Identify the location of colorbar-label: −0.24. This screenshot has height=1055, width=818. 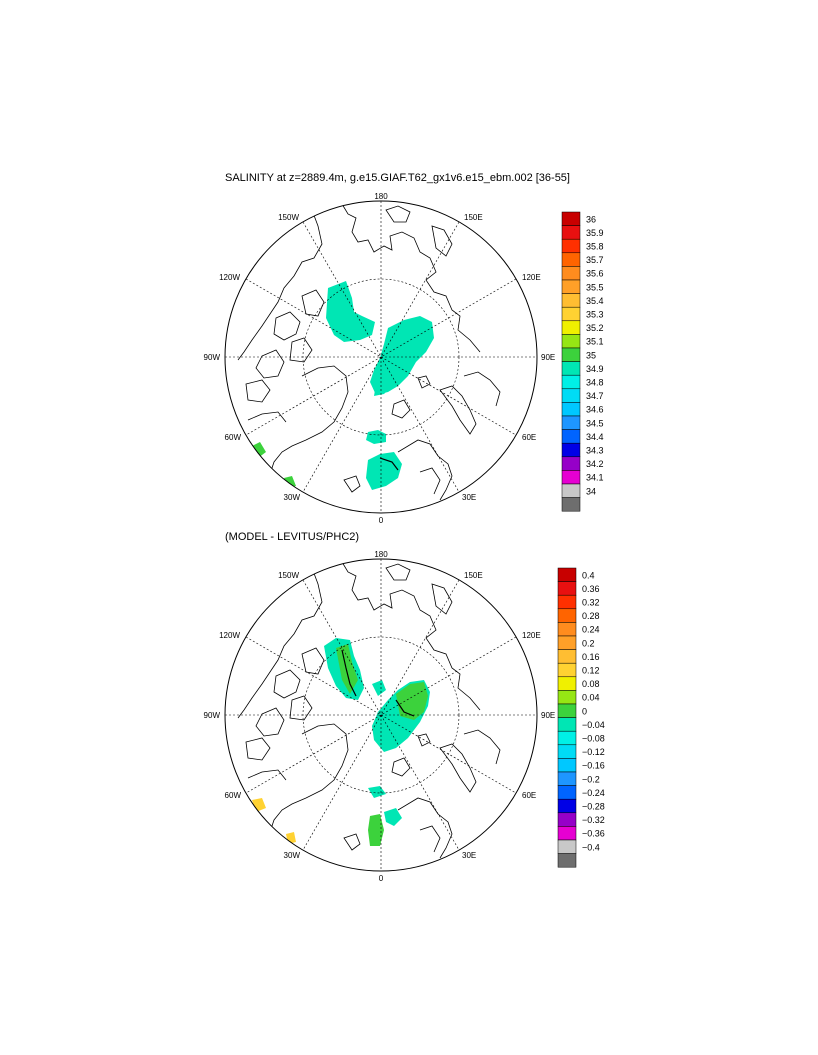
(593, 793).